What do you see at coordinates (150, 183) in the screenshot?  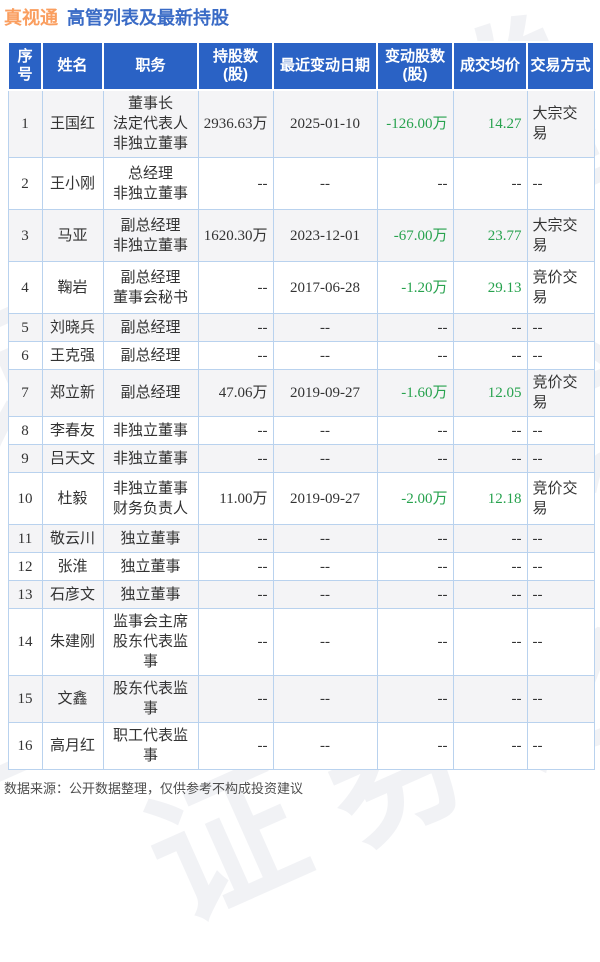 I see `cell-position: 总经理 非独立董事` at bounding box center [150, 183].